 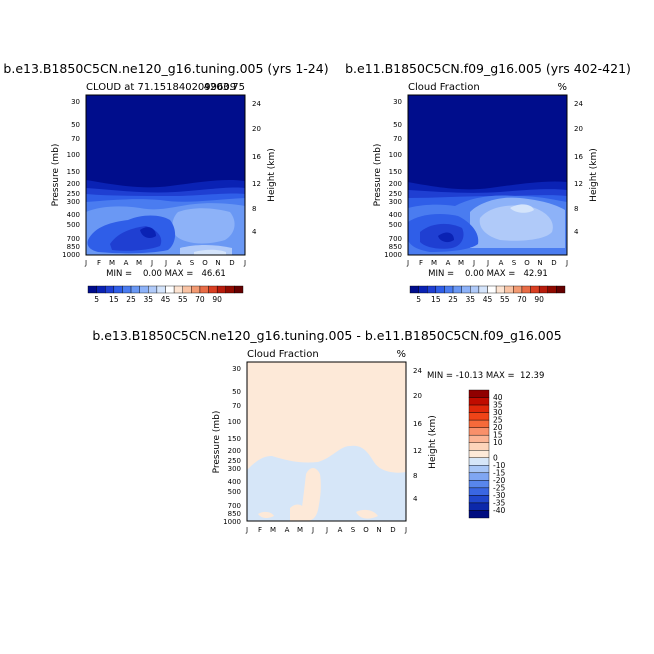 What do you see at coordinates (417, 424) in the screenshot?
I see `height-tick-label: 16` at bounding box center [417, 424].